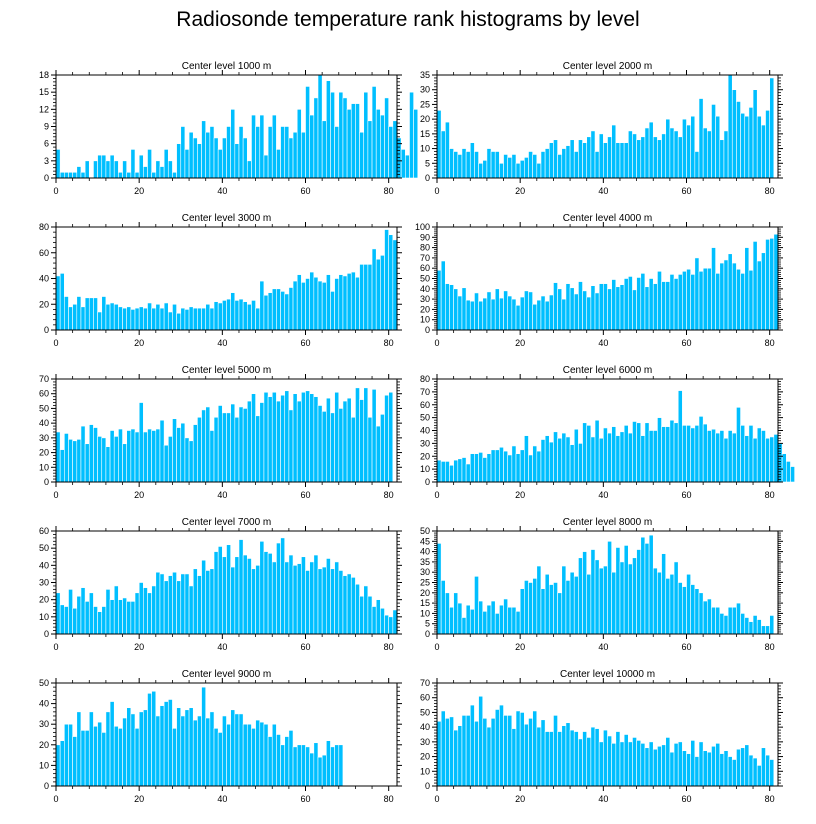 This screenshot has width=816, height=824. What do you see at coordinates (44, 253) in the screenshot?
I see `y-tick-label: 60` at bounding box center [44, 253].